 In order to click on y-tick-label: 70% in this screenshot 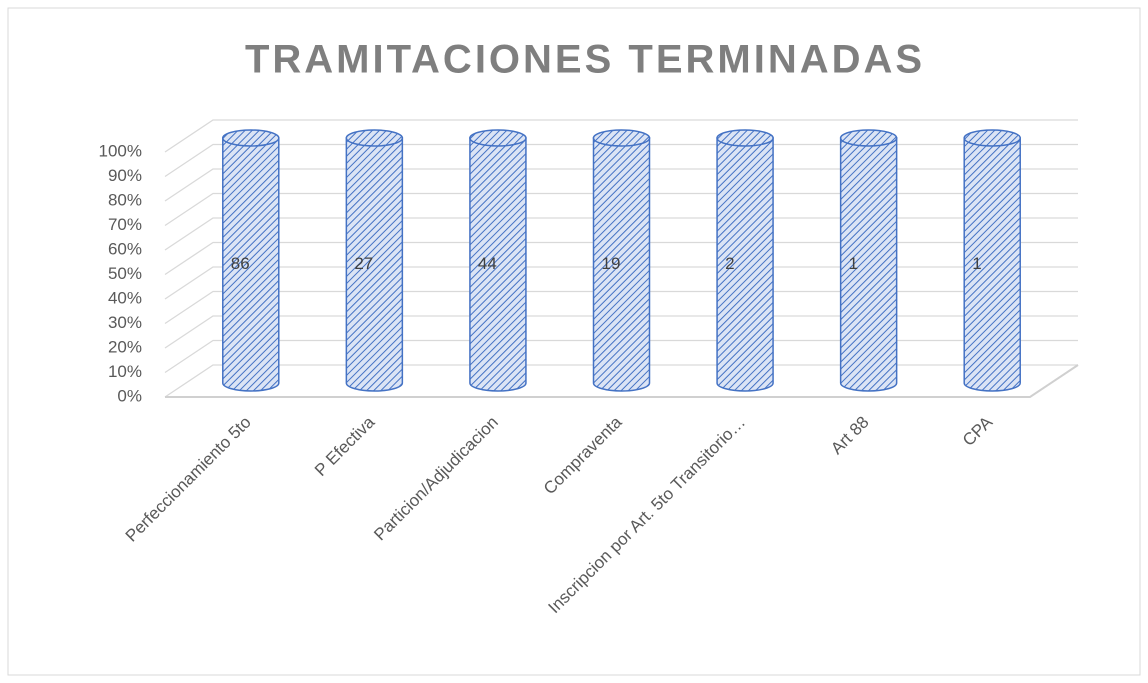, I will do `click(125, 224)`.